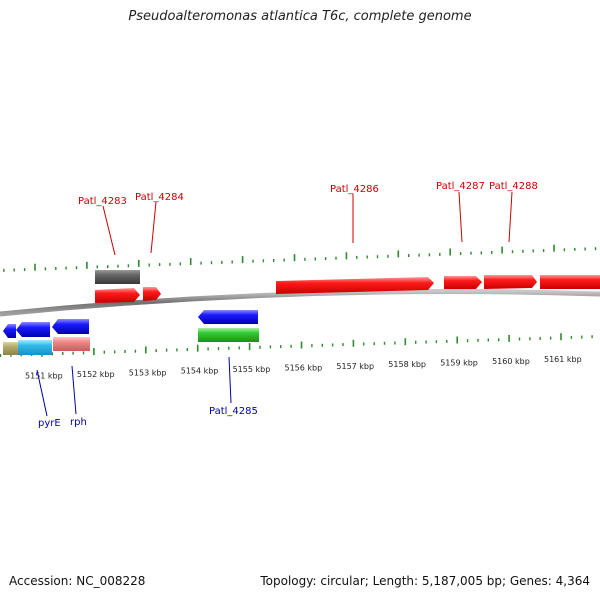  What do you see at coordinates (355, 366) in the screenshot?
I see `tick-label: 5157 kbp` at bounding box center [355, 366].